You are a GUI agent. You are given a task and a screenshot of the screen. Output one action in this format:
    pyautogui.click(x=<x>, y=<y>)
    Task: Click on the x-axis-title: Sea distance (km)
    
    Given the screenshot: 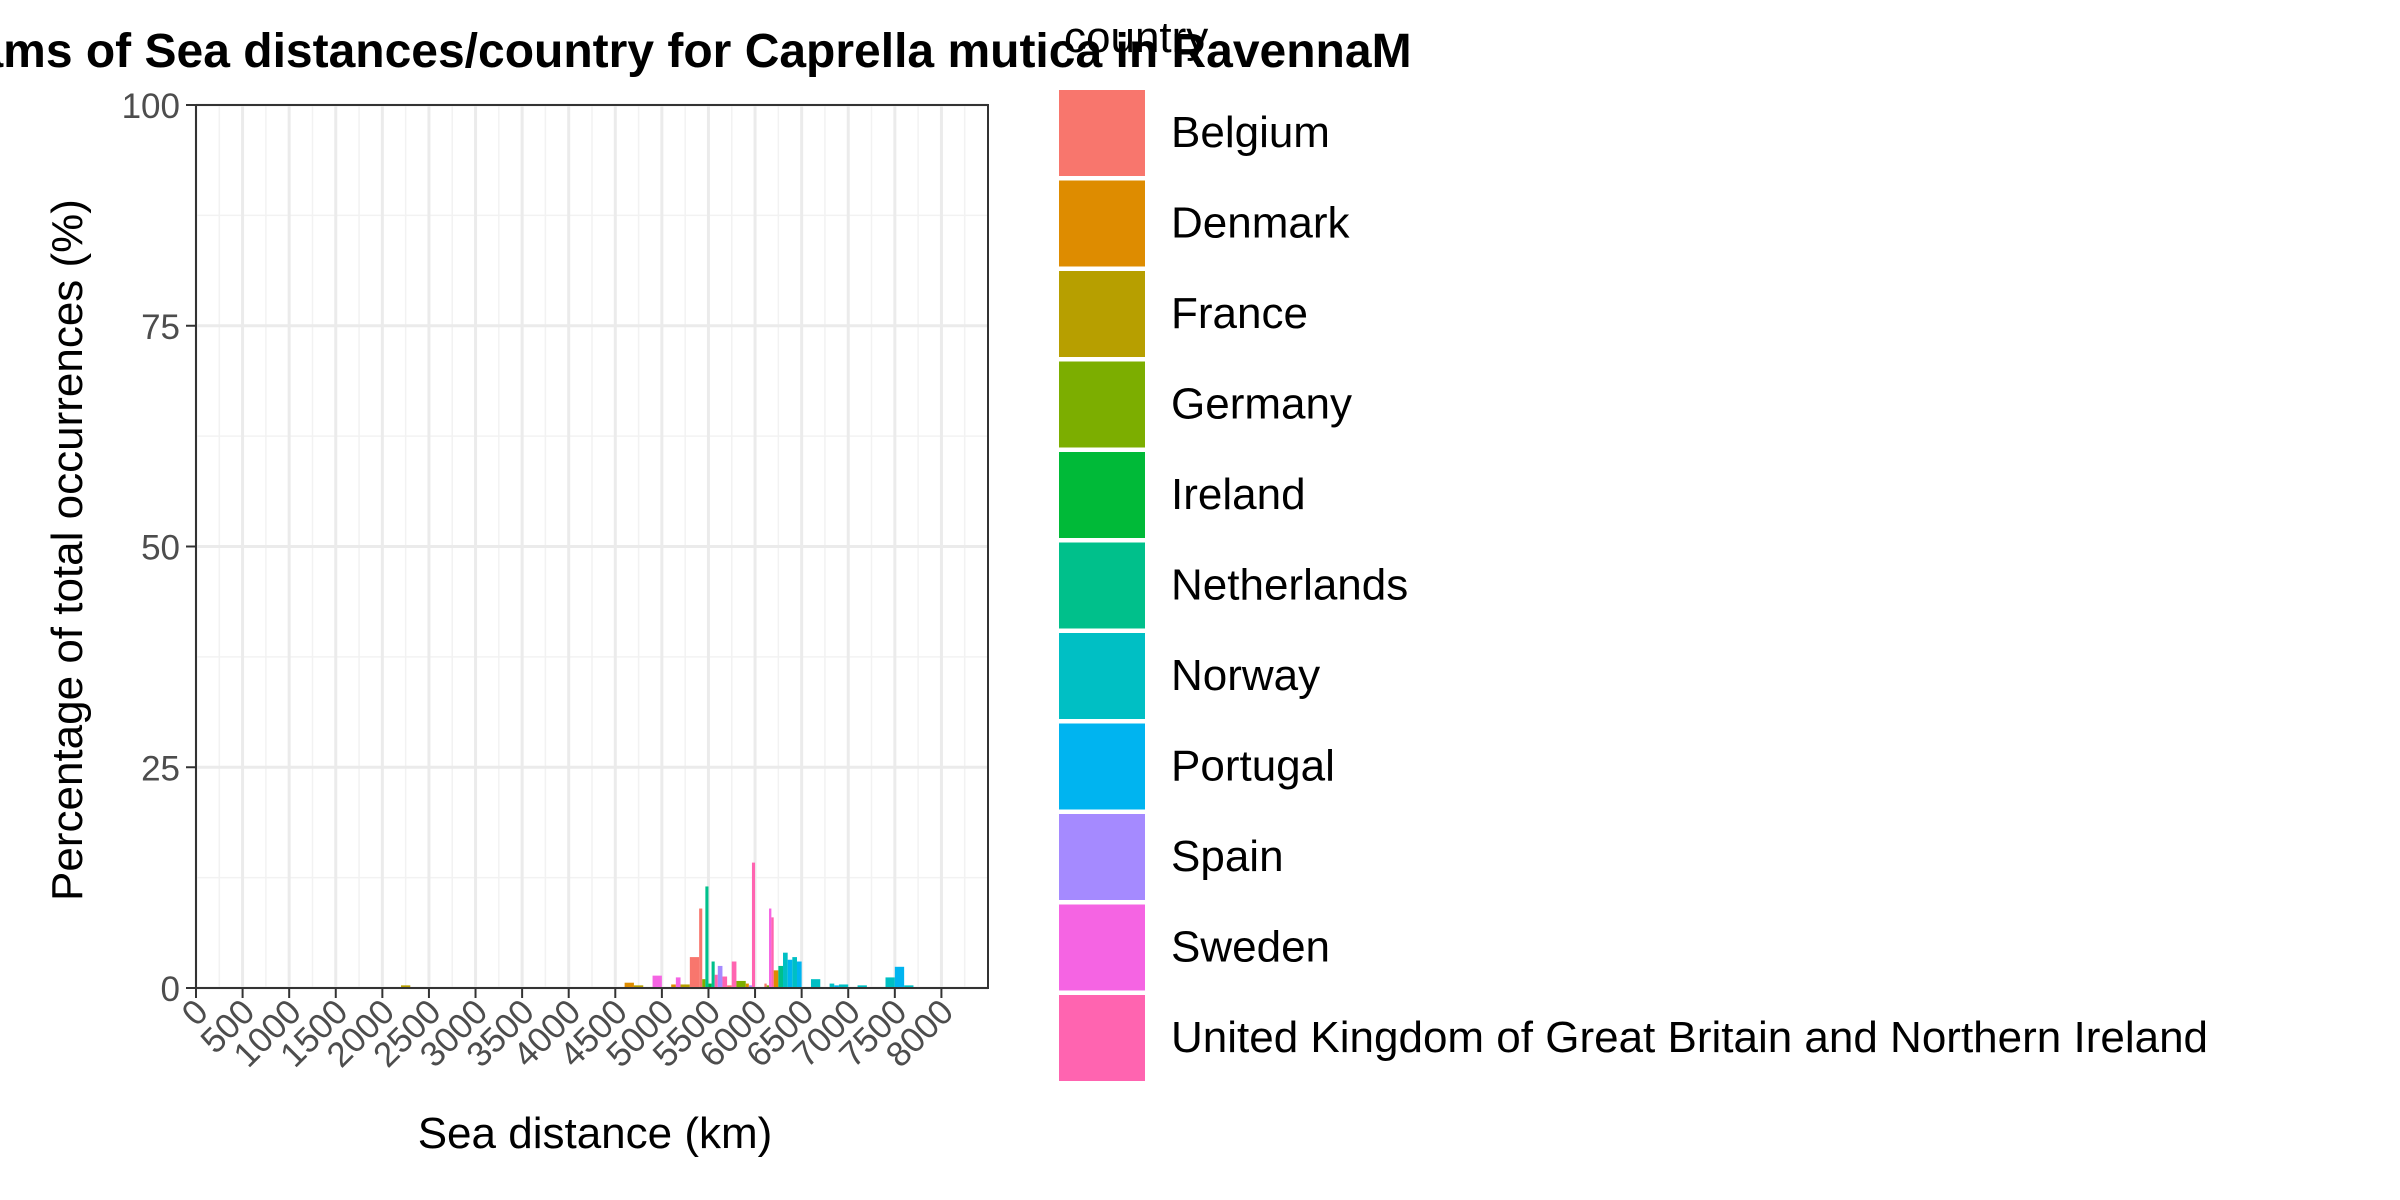 What is the action you would take?
    pyautogui.click(x=595, y=1133)
    